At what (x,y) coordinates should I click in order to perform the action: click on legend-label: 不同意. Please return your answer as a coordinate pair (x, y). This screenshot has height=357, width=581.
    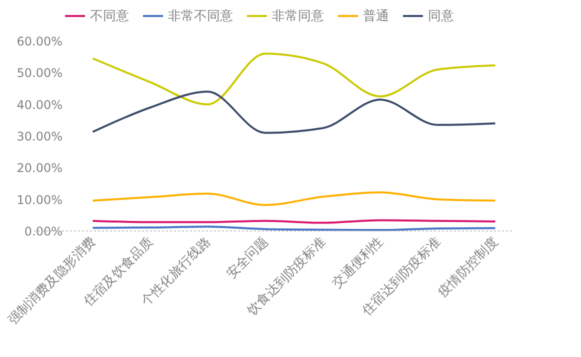
    Looking at the image, I should click on (109, 16).